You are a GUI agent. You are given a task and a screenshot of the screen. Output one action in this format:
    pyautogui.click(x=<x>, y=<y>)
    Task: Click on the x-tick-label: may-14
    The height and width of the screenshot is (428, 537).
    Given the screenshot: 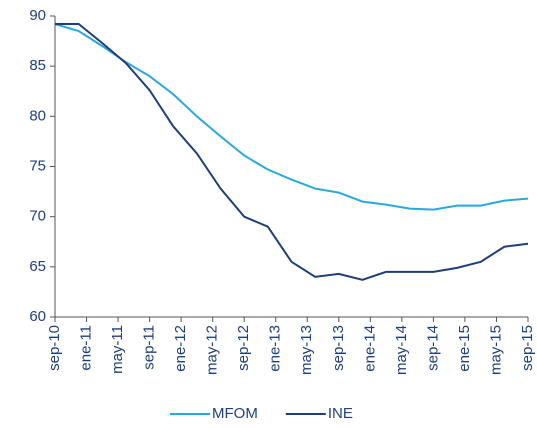 What is the action you would take?
    pyautogui.click(x=401, y=350)
    